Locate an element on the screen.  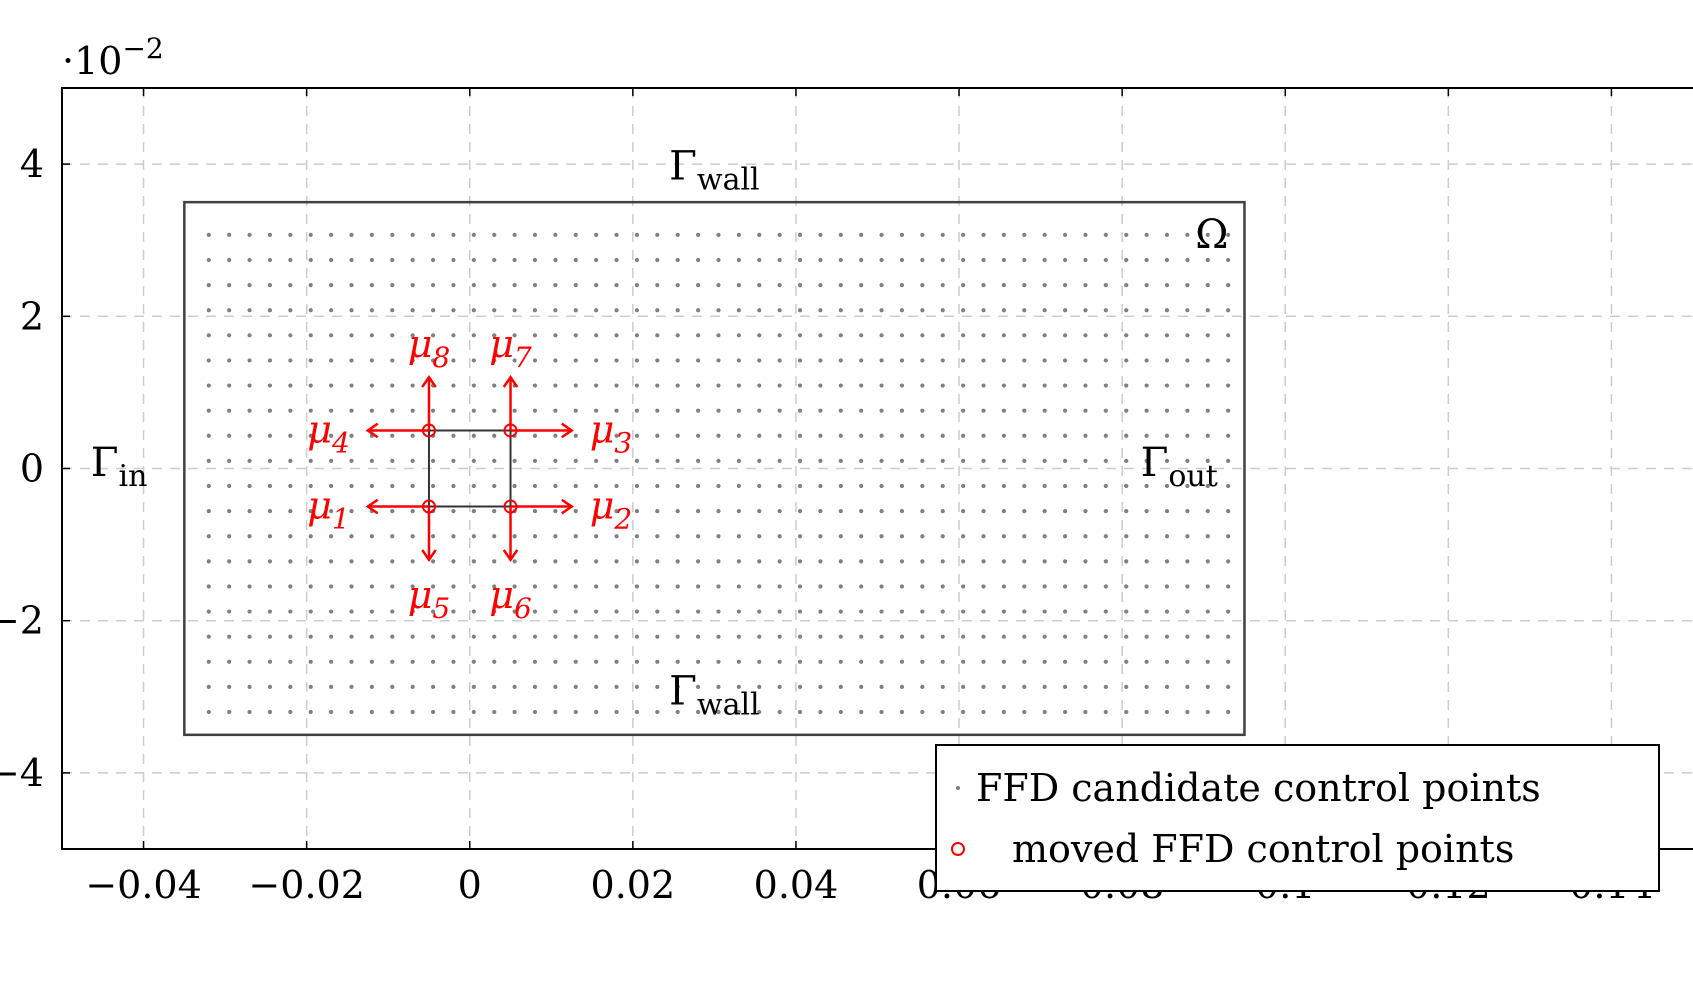
y-tick-label: 4 is located at coordinates (32, 164).